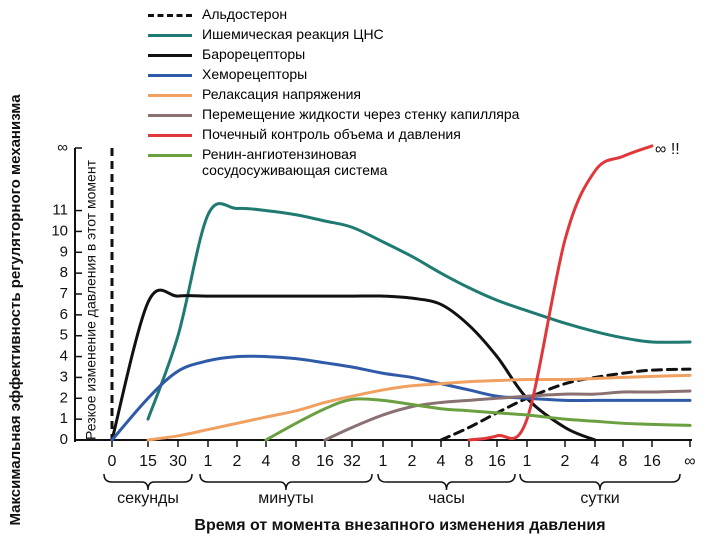 The width and height of the screenshot is (720, 540). Describe the element at coordinates (64, 418) in the screenshot. I see `y-tick-label: 1` at that location.